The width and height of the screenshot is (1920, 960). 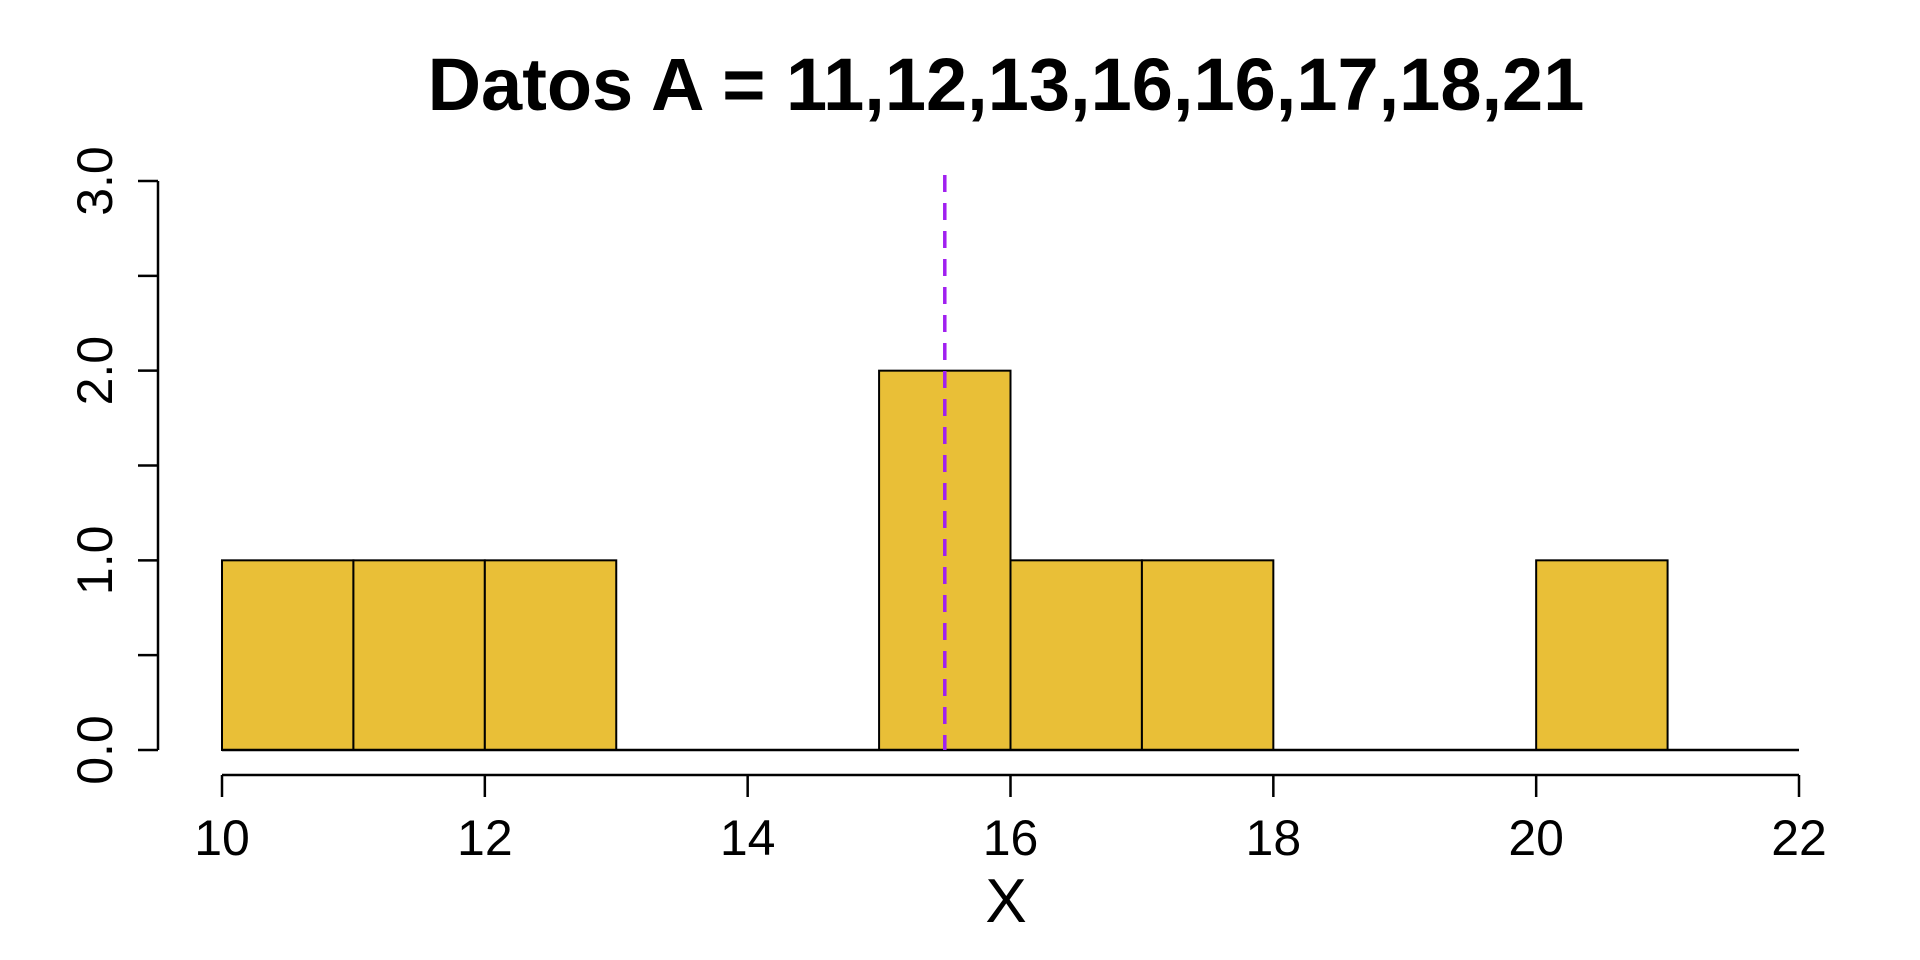 I want to click on x-tick-label: 18, so click(x=1274, y=838).